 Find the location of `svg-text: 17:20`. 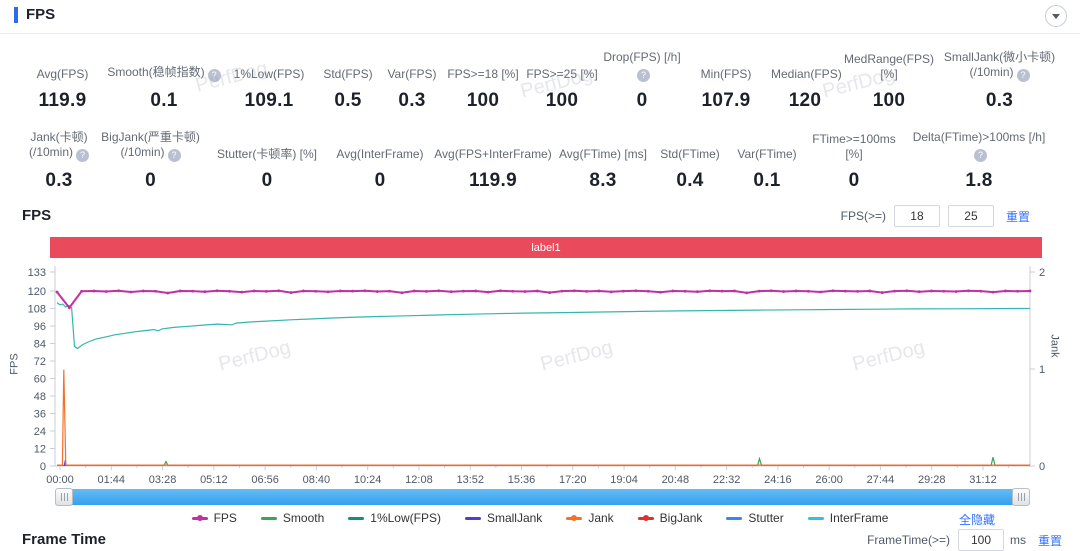

svg-text: 17:20 is located at coordinates (573, 480).